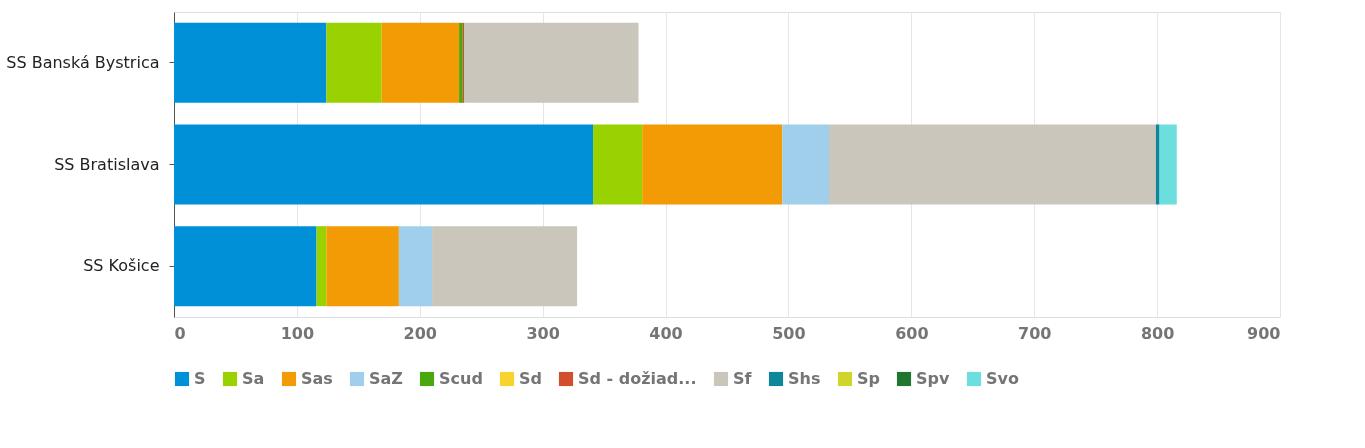 This screenshot has width=1365, height=448. I want to click on legend-label: SaZ, so click(386, 378).